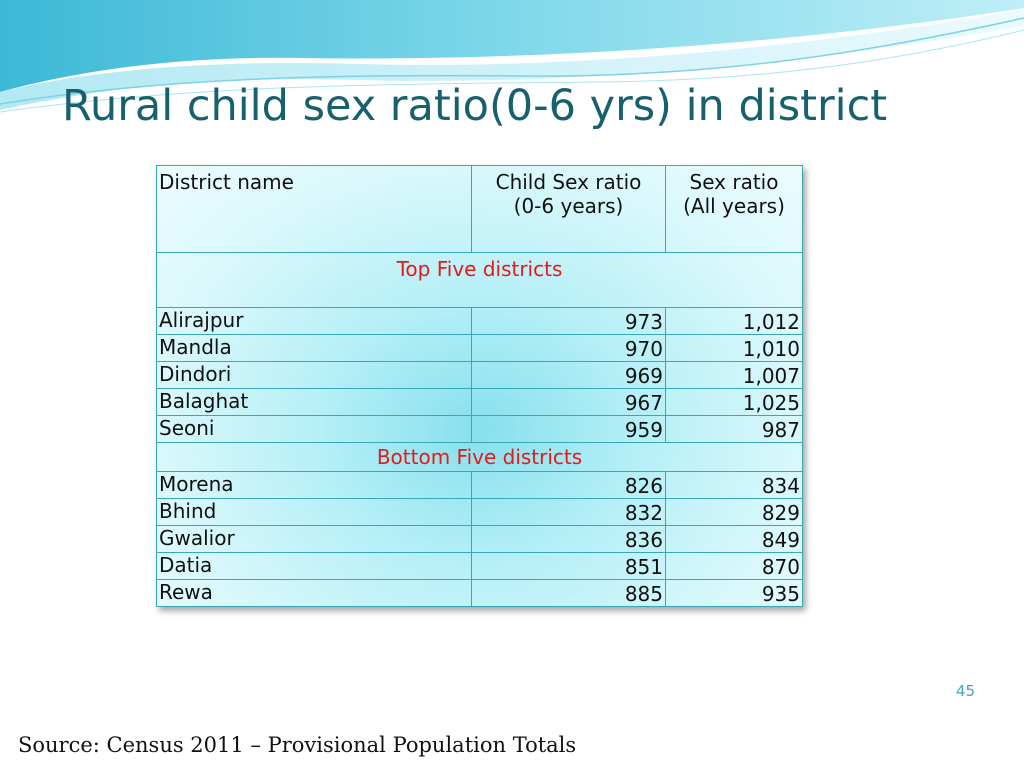 This screenshot has width=1024, height=768. I want to click on district-name-cell: Dindori, so click(314, 375).